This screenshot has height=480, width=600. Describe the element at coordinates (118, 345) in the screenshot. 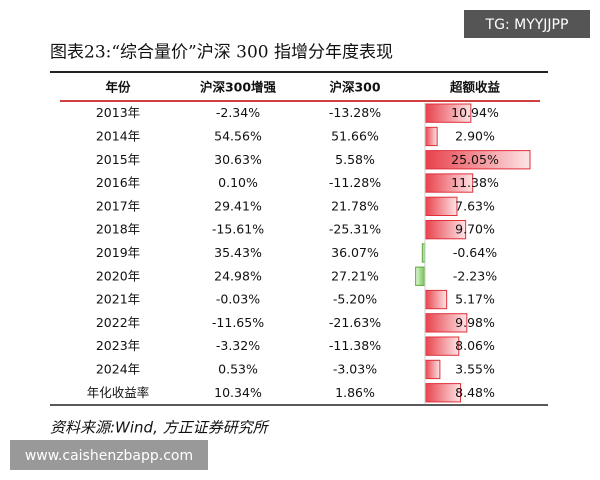

I see `cell: 2023年` at that location.